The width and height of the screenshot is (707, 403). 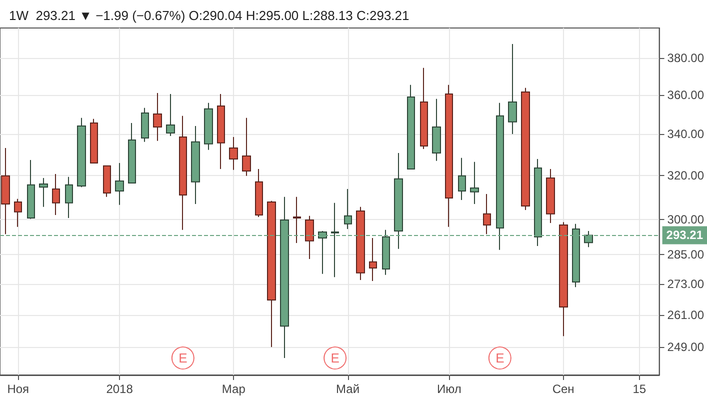 I want to click on x-tick-label: Сен, so click(x=563, y=389).